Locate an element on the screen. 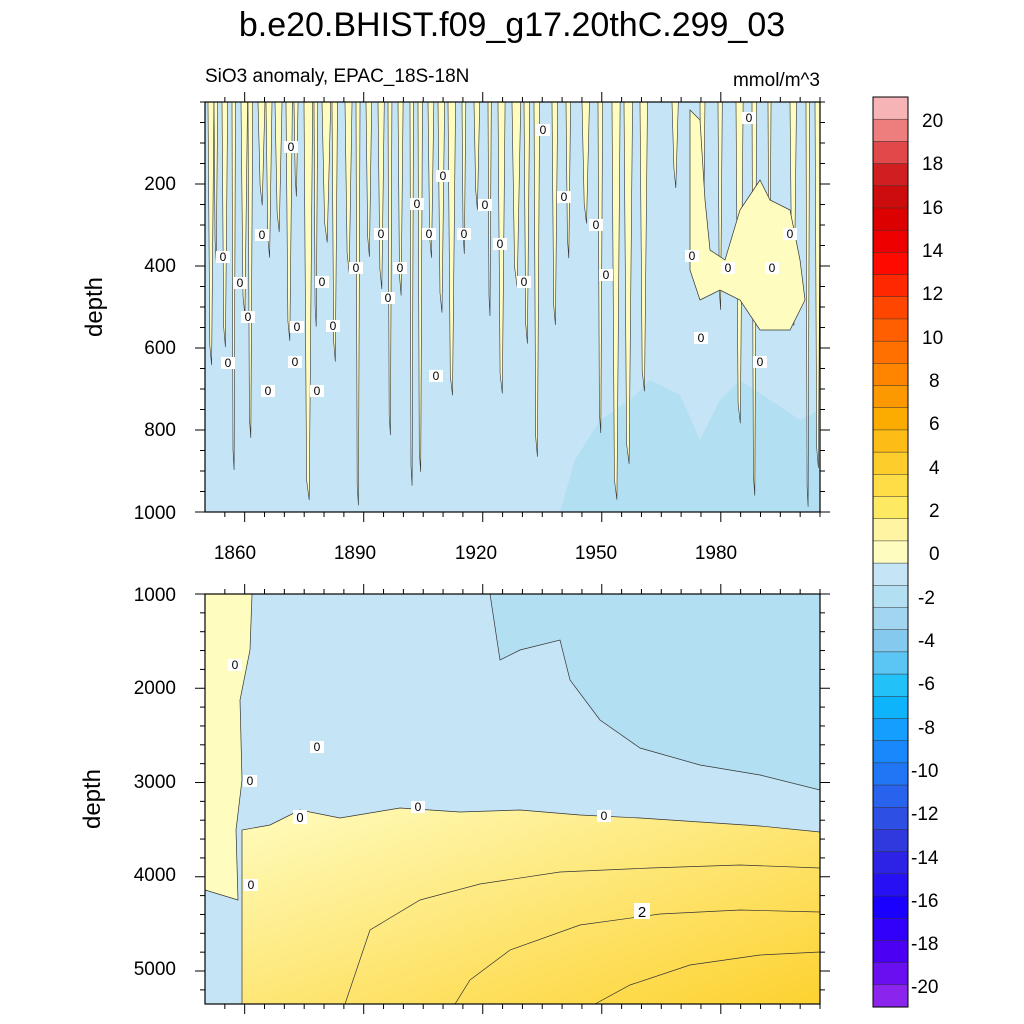  colorbar-label: 14 is located at coordinates (933, 251).